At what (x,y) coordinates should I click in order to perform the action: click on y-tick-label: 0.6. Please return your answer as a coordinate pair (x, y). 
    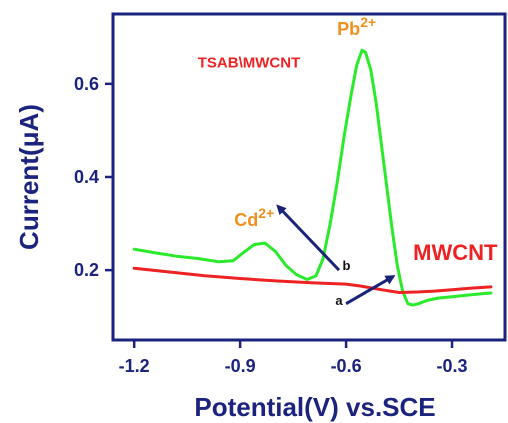
    Looking at the image, I should click on (86, 84).